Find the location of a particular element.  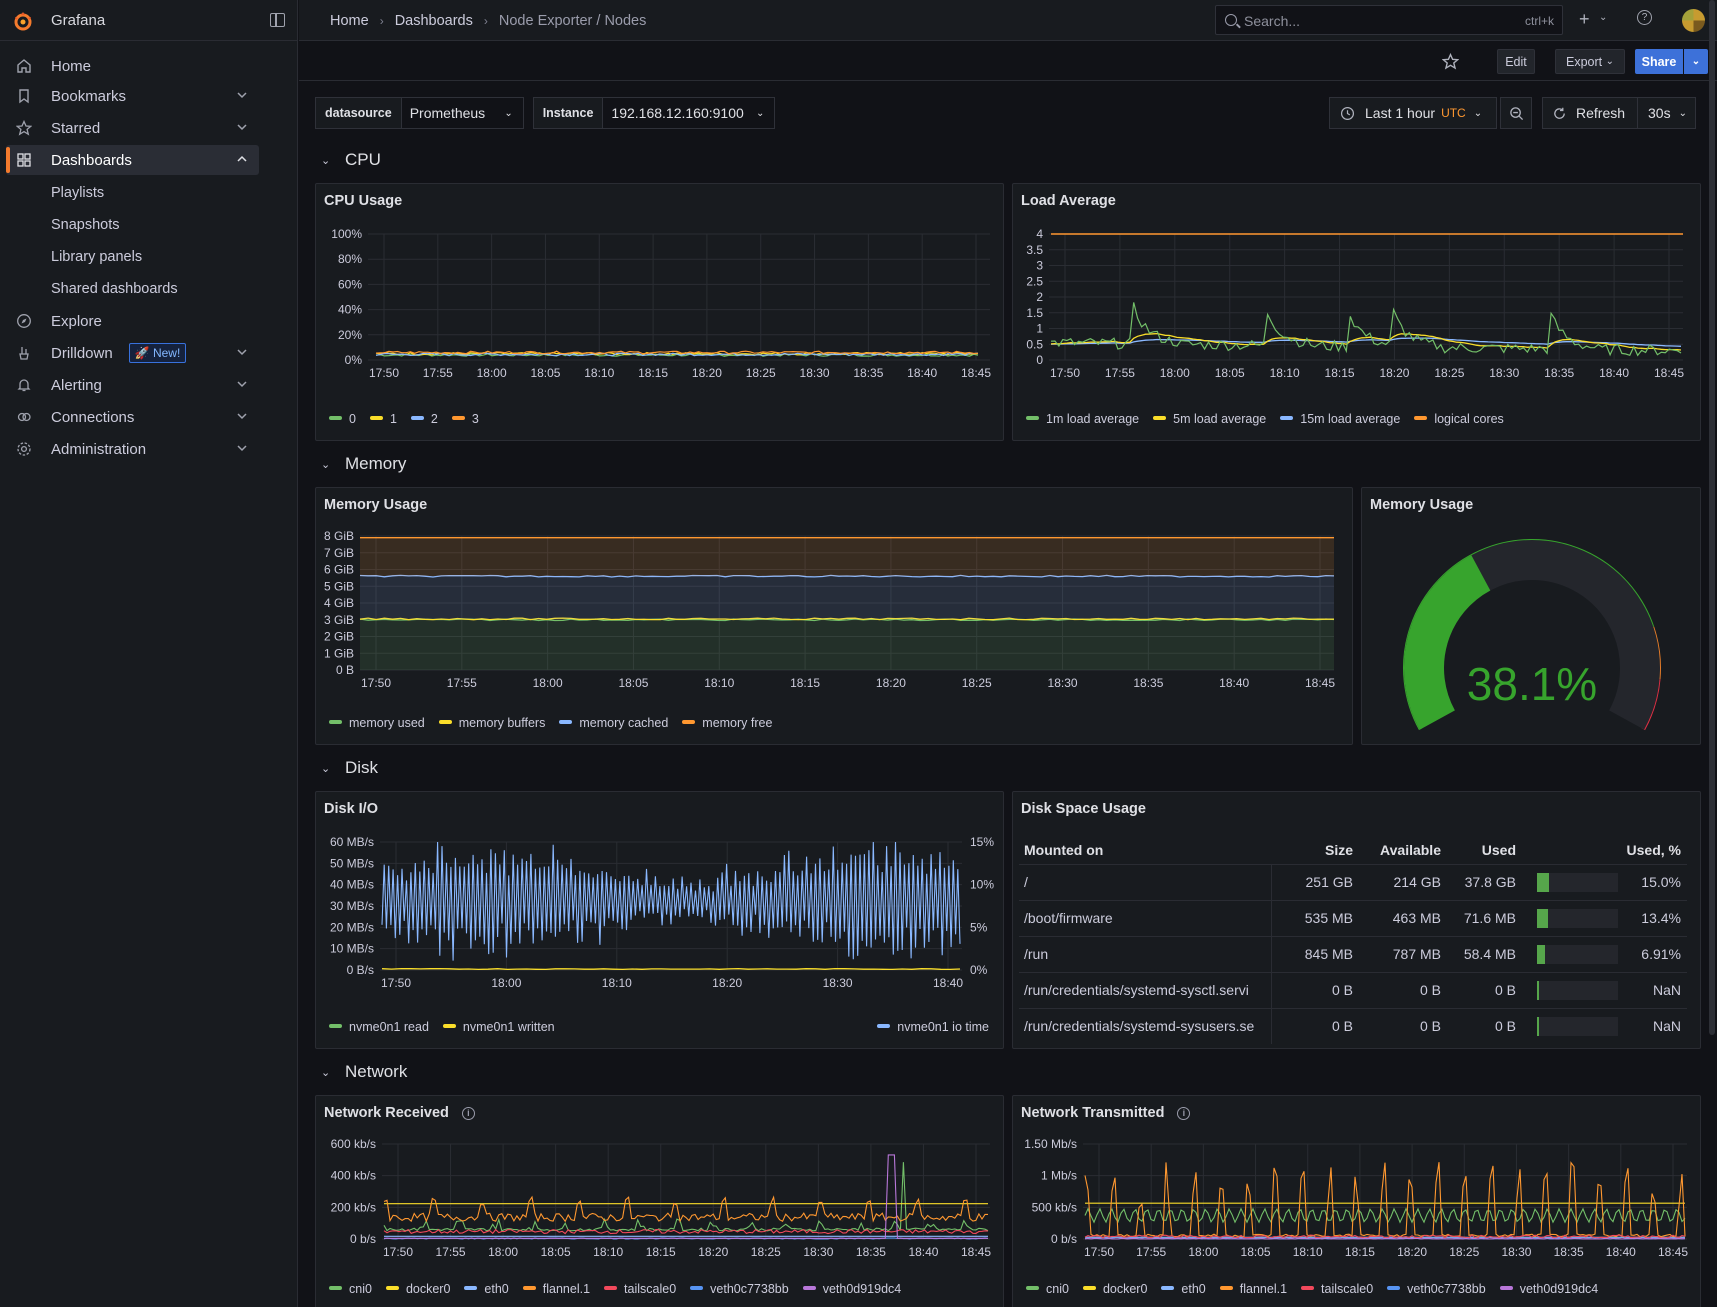

instance-select: 192.168.12.160:9100 ⌄ is located at coordinates (689, 113).